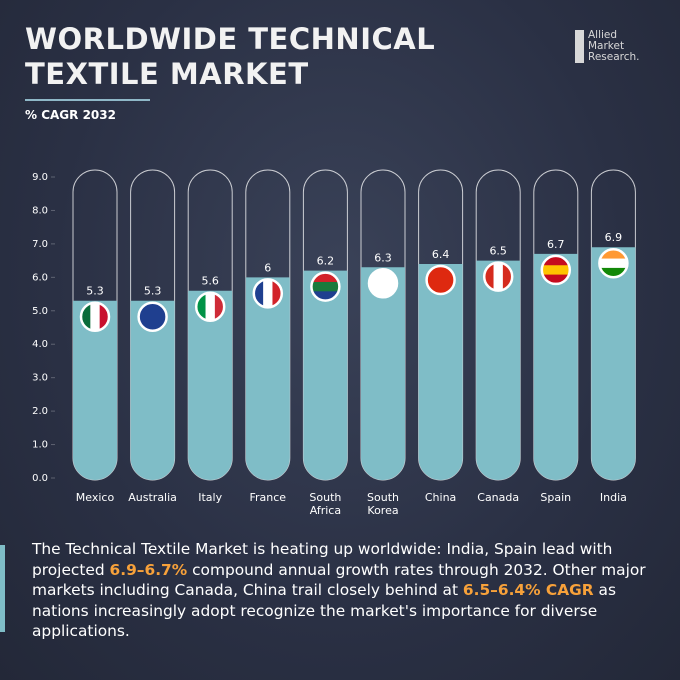  Describe the element at coordinates (210, 281) in the screenshot. I see `value-label: 5.6` at that location.